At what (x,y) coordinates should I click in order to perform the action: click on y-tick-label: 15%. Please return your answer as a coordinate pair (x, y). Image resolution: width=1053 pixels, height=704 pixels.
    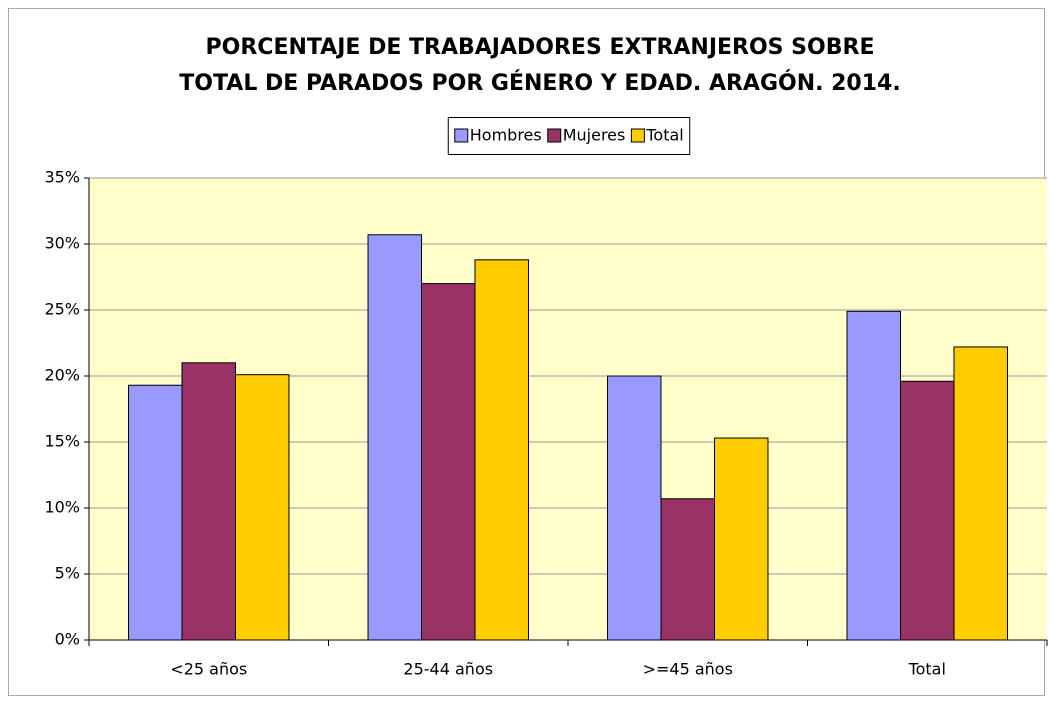
    Looking at the image, I should click on (62, 441).